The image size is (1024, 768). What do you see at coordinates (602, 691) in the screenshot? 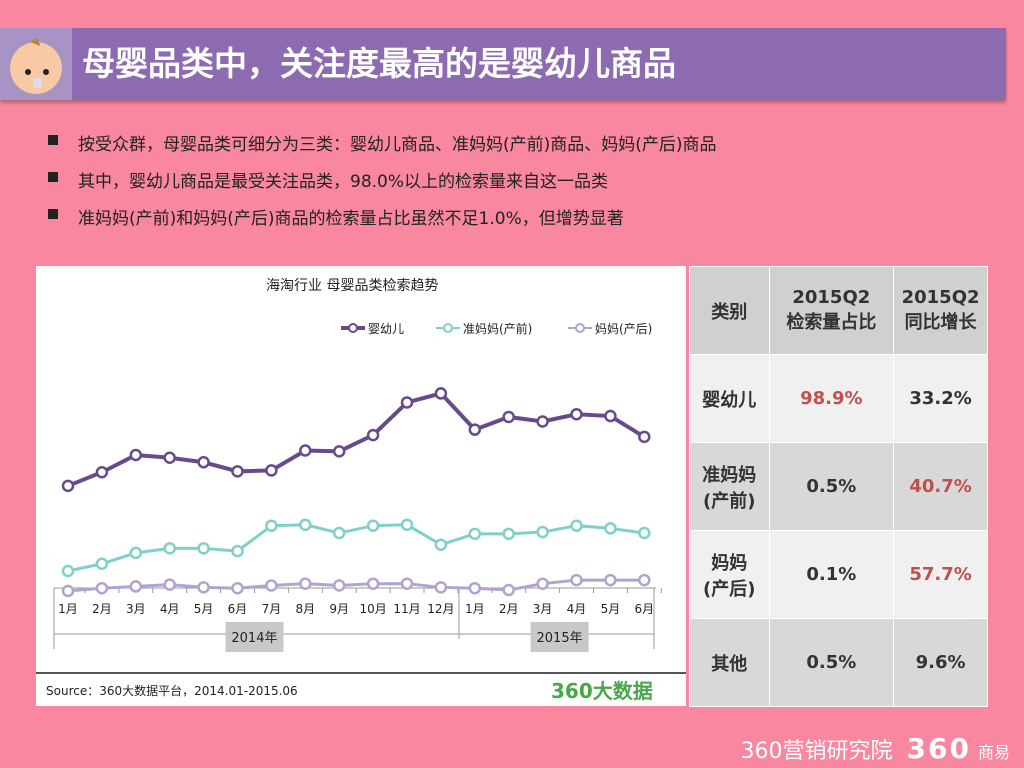
I see `brand-logo: 360大数据` at bounding box center [602, 691].